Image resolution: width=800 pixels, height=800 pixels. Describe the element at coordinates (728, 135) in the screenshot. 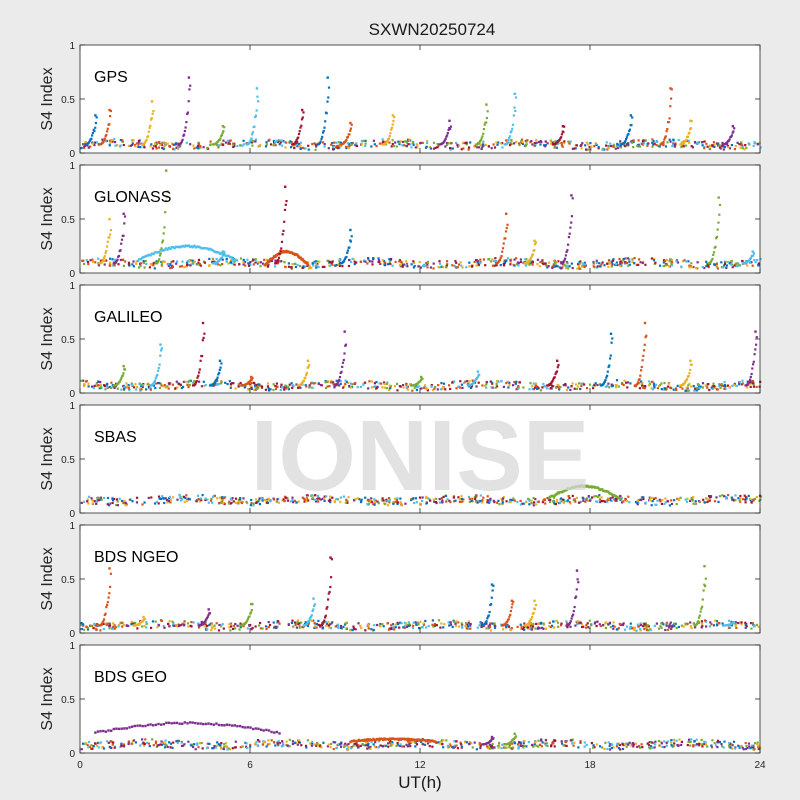

I see `spike` at that location.